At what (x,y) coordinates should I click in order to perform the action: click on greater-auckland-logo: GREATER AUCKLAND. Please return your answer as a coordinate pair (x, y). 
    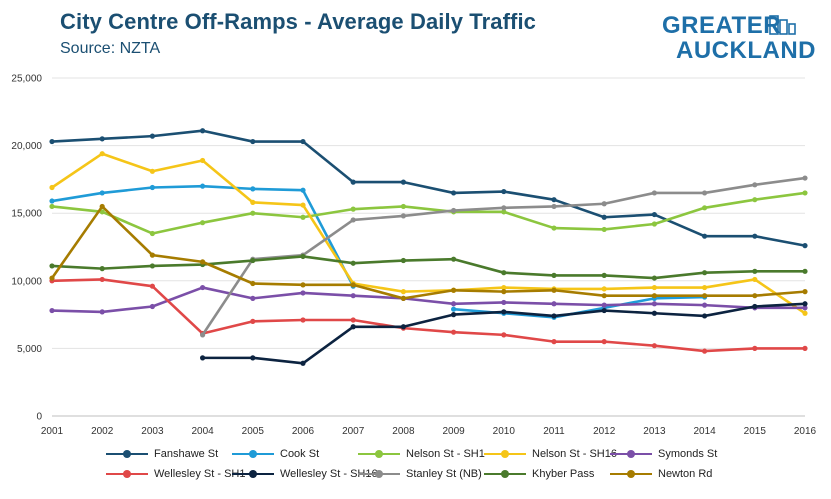
    Looking at the image, I should click on (740, 40).